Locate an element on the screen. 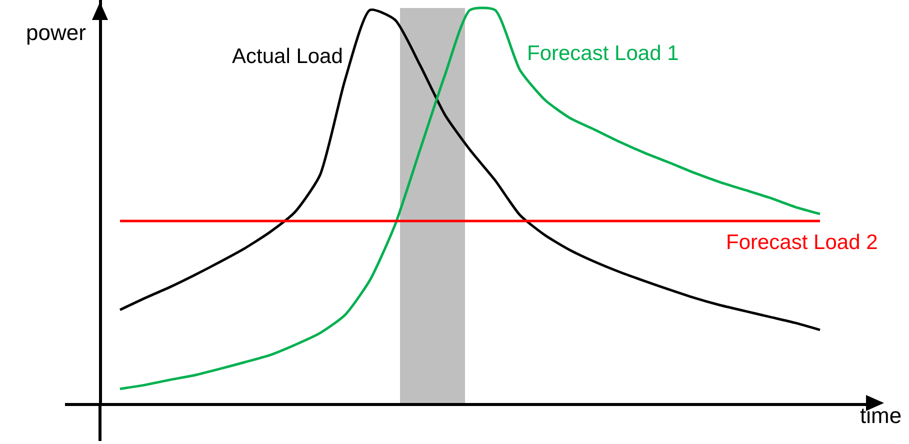 This screenshot has width=909, height=444. series-label: Forecast Load 2 is located at coordinates (802, 242).